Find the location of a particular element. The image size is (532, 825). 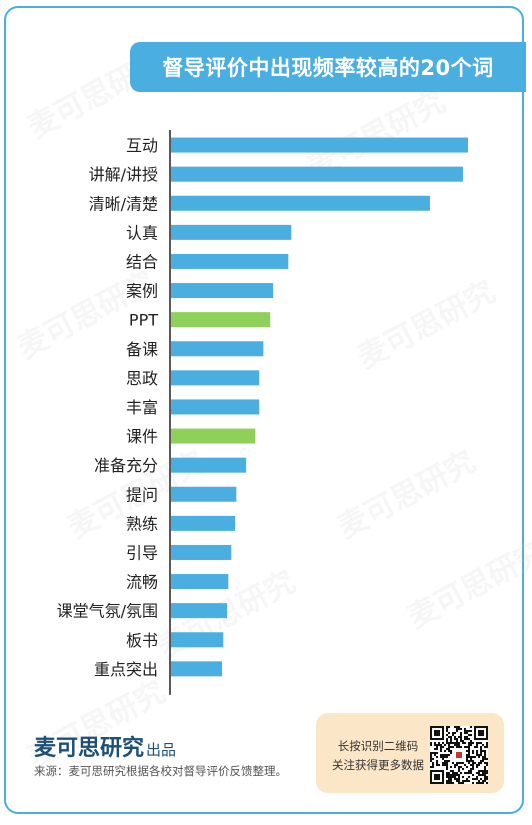

category-label: 清晰/清楚 is located at coordinates (123, 203).